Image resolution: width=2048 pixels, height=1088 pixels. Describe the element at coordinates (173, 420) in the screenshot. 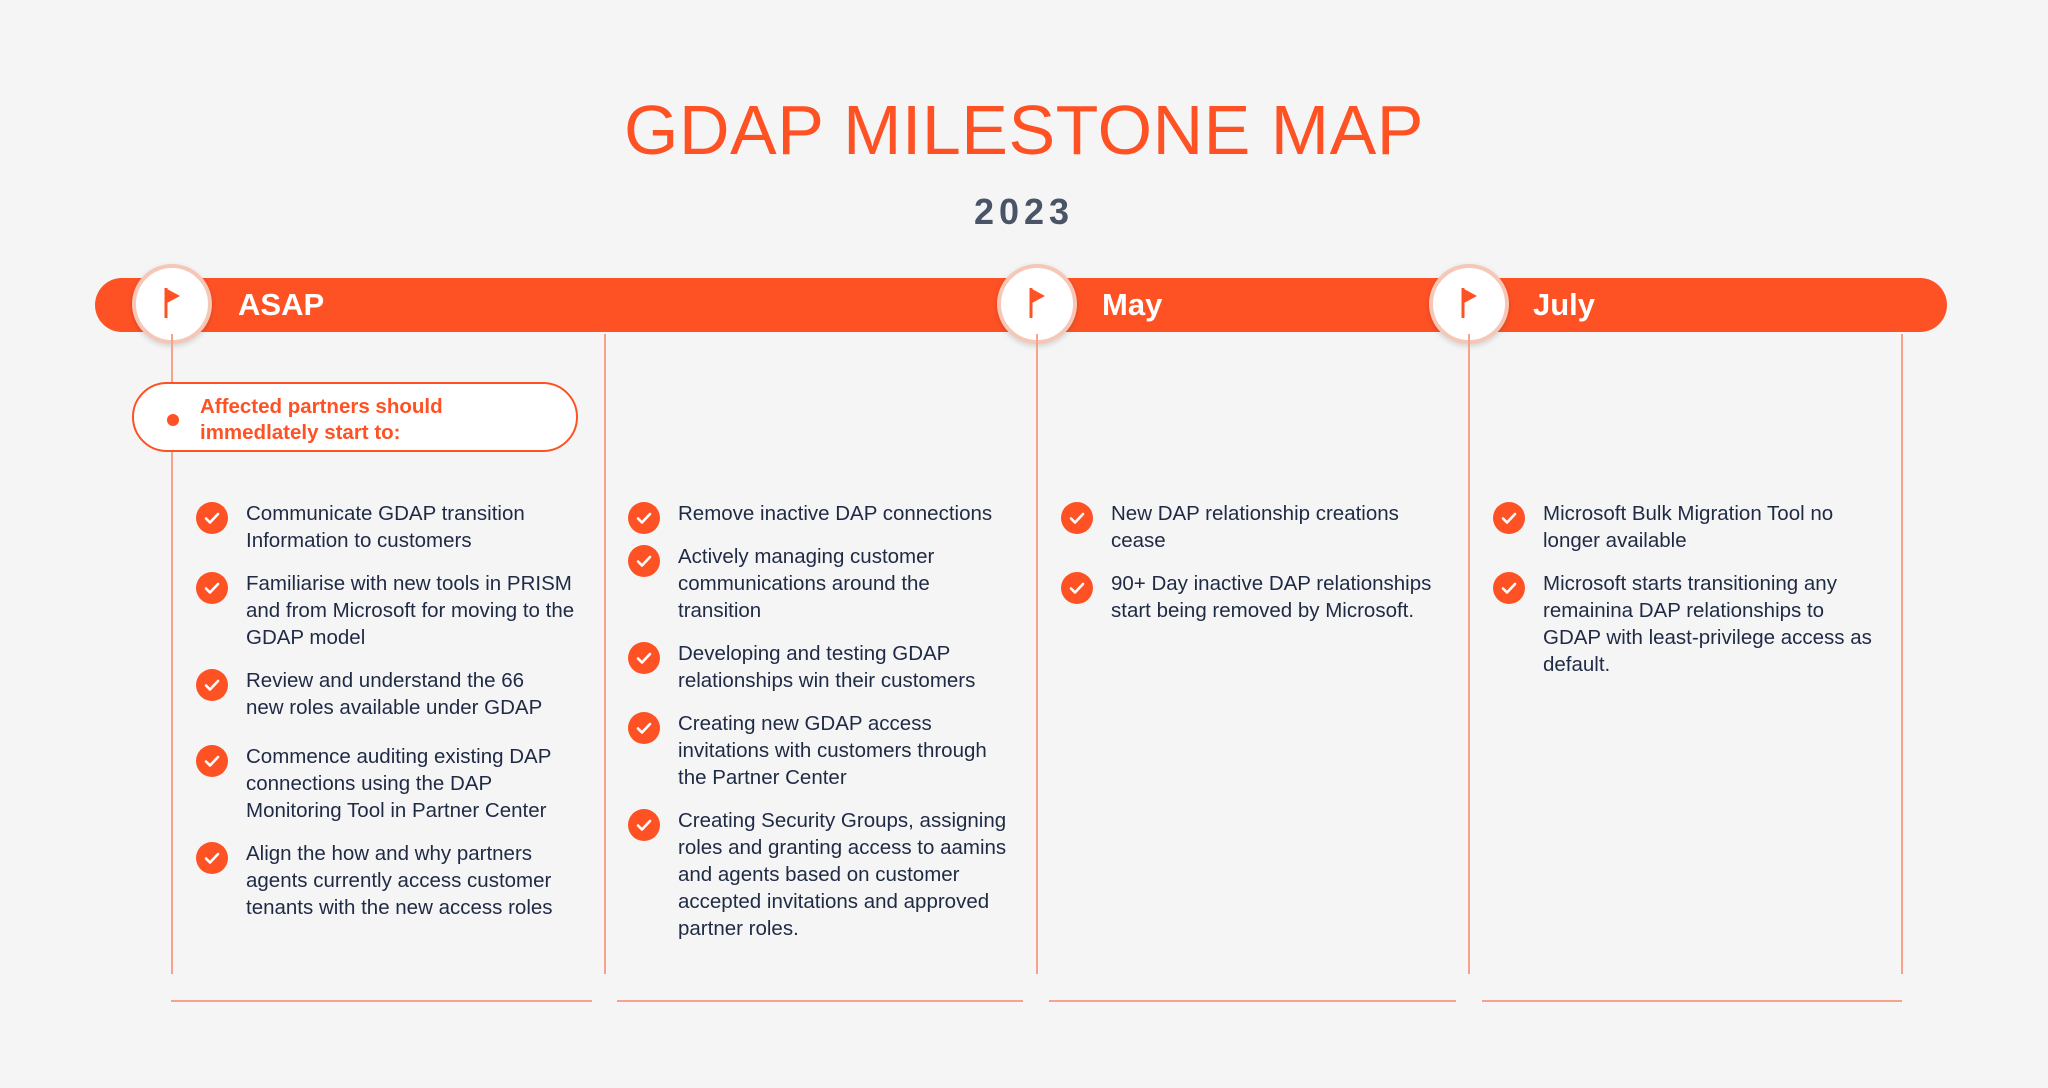

I see `bullet-dot-icon` at that location.